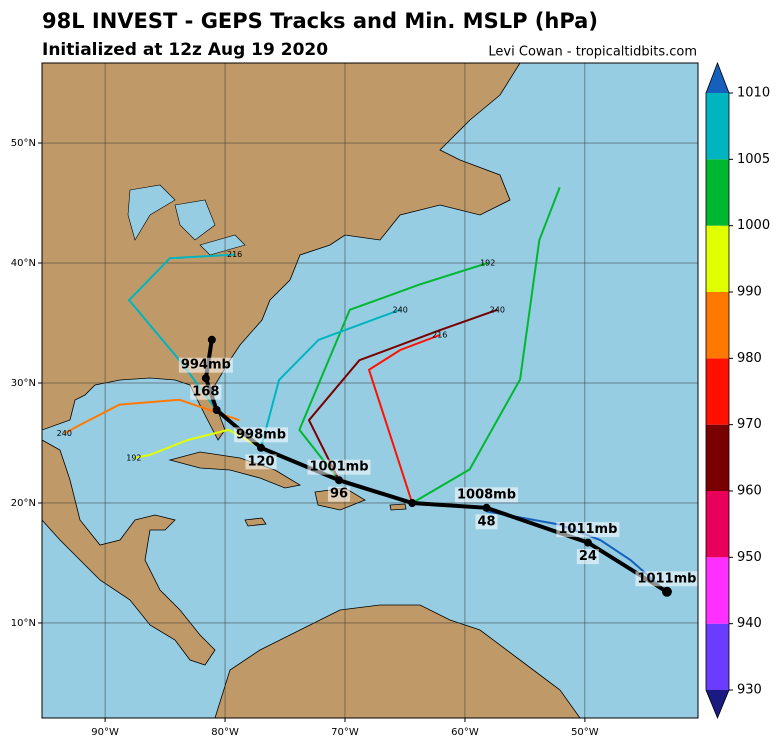  What do you see at coordinates (717, 704) in the screenshot?
I see `colorbar-under` at bounding box center [717, 704].